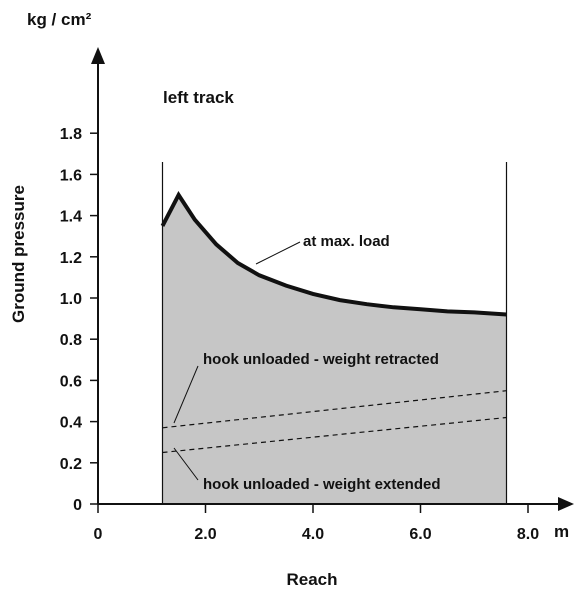 The image size is (579, 594). I want to click on x-tick-label-1: 2.0, so click(205, 534).